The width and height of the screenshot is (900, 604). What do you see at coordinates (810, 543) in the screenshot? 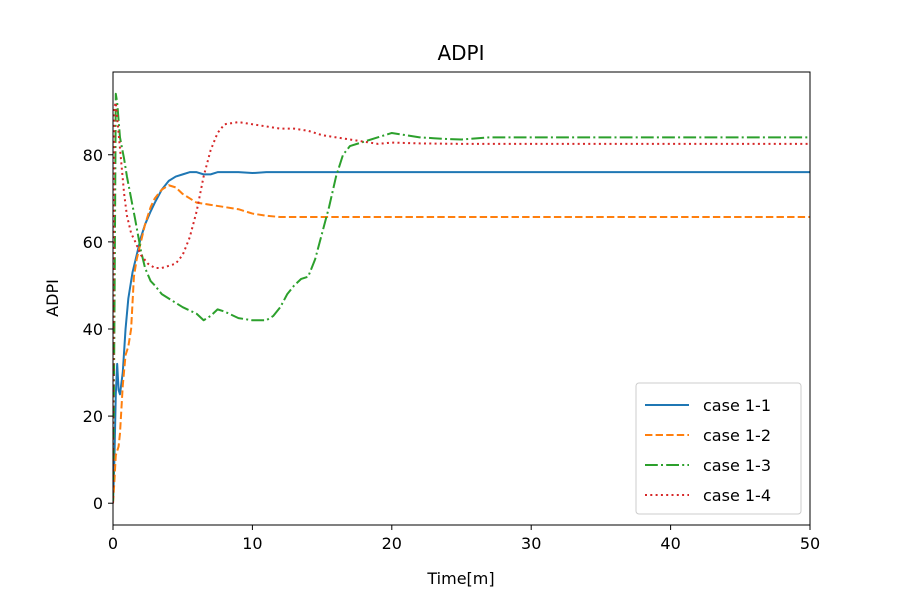
I see `x-tick-label: 50` at bounding box center [810, 543].